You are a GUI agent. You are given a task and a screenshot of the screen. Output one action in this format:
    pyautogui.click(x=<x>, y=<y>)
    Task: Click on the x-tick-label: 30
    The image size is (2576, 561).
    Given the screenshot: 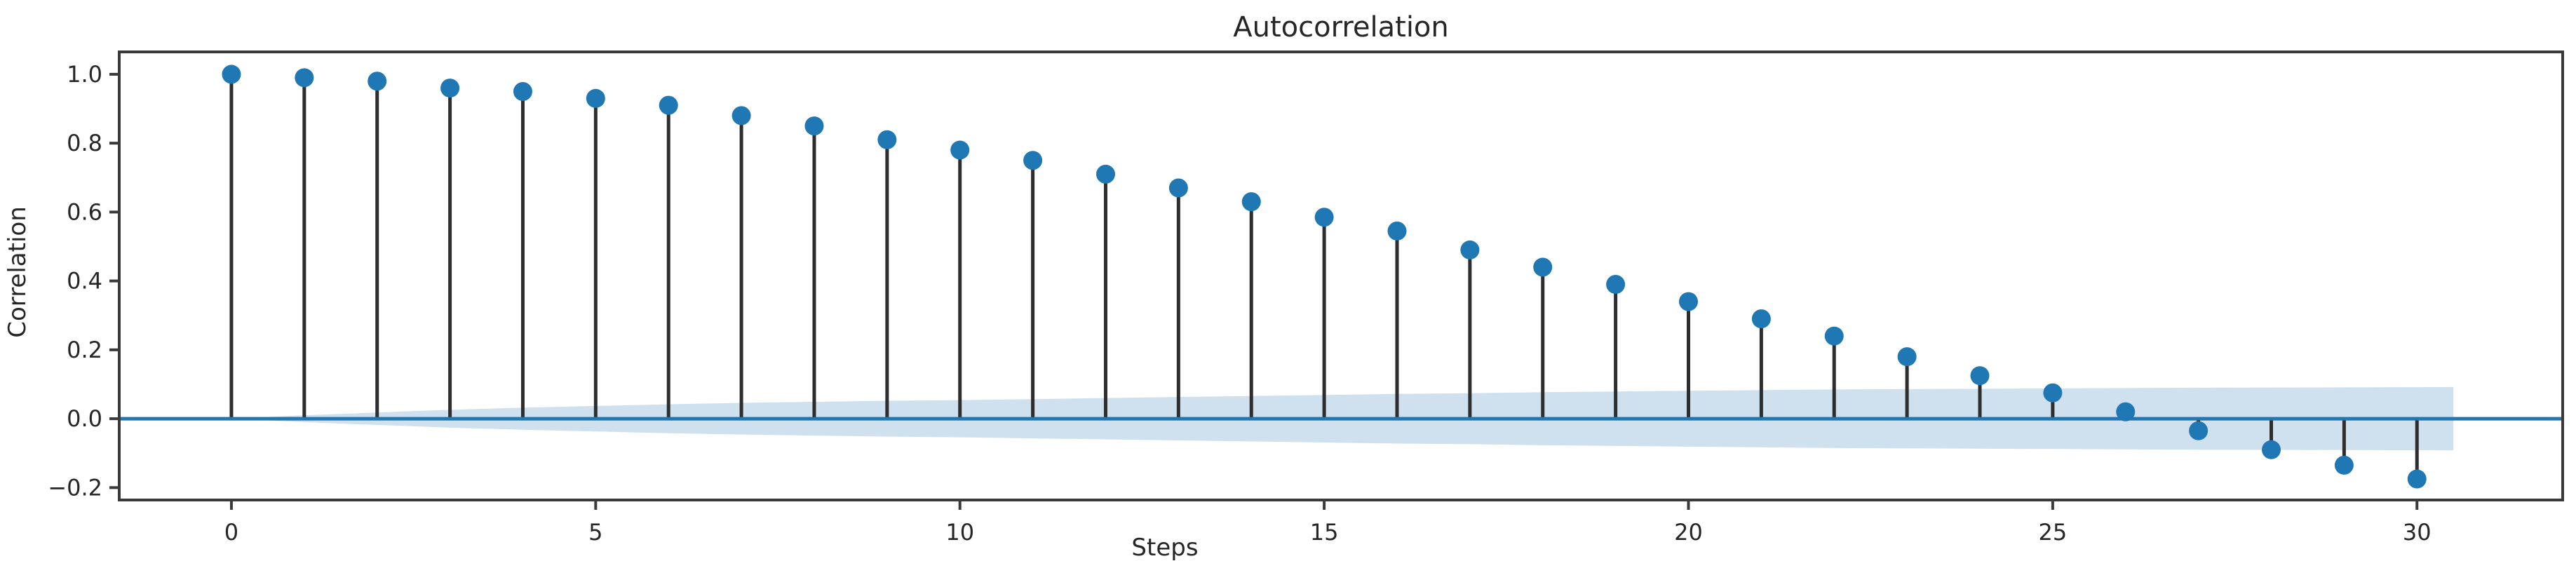 What is the action you would take?
    pyautogui.click(x=2417, y=532)
    